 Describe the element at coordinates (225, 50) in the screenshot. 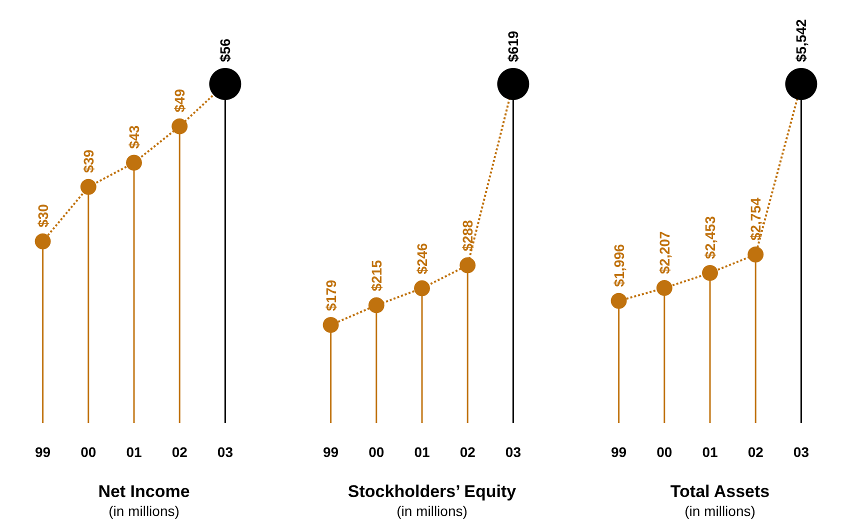

I see `data-label: $56` at that location.